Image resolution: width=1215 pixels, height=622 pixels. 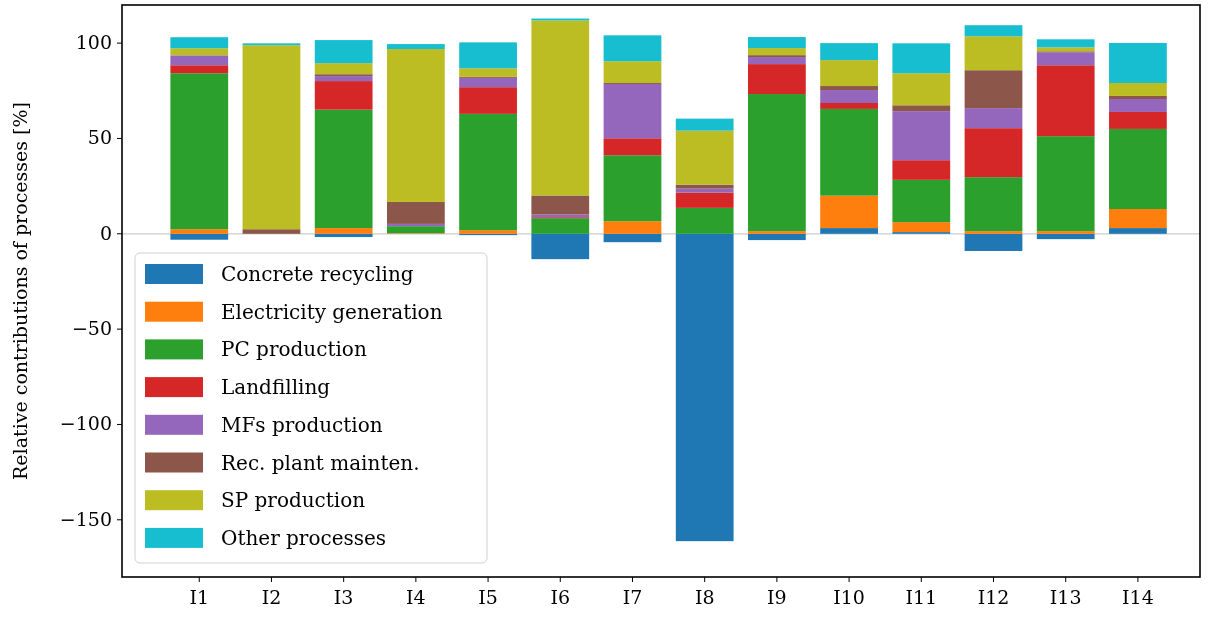 I want to click on x-tick-label: I12, so click(x=993, y=597).